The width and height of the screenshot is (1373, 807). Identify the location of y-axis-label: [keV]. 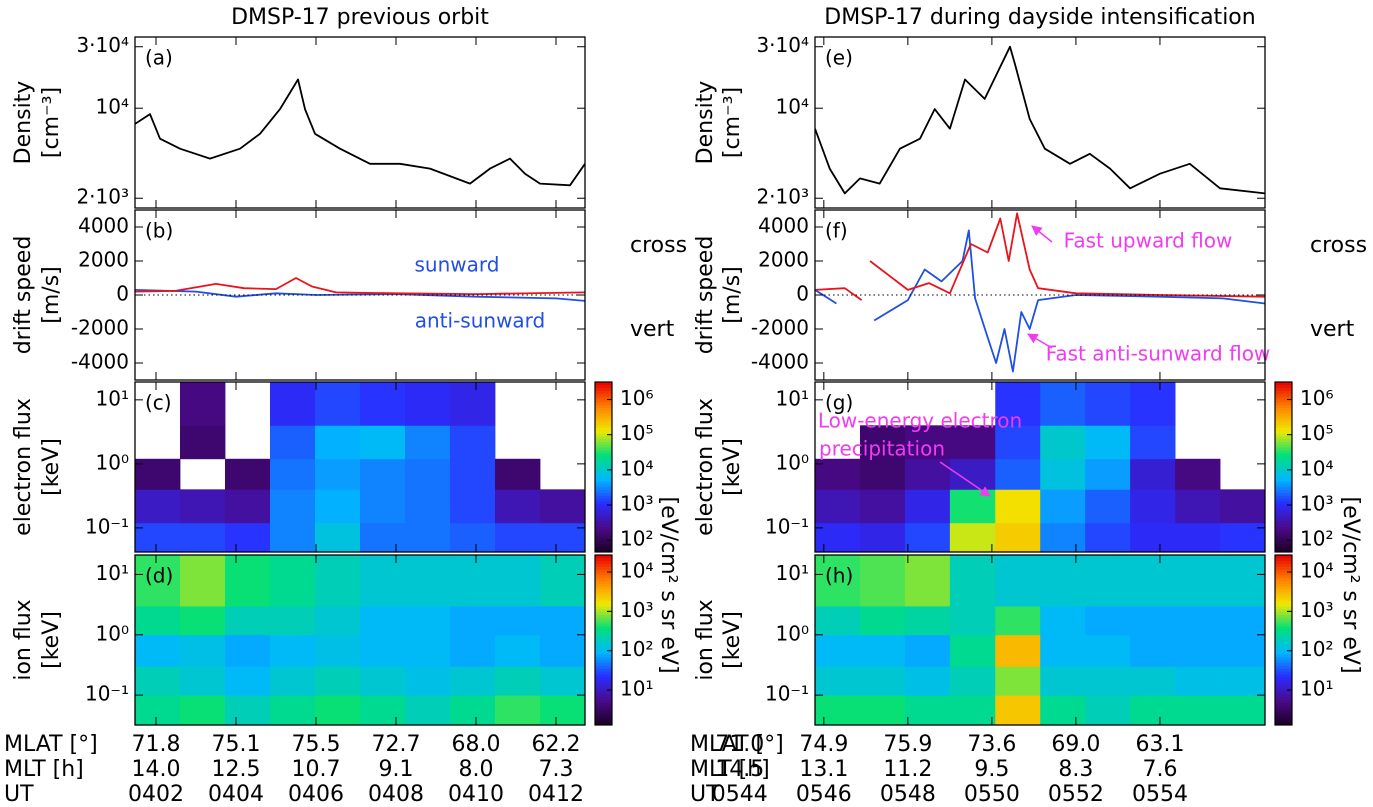
(732, 467).